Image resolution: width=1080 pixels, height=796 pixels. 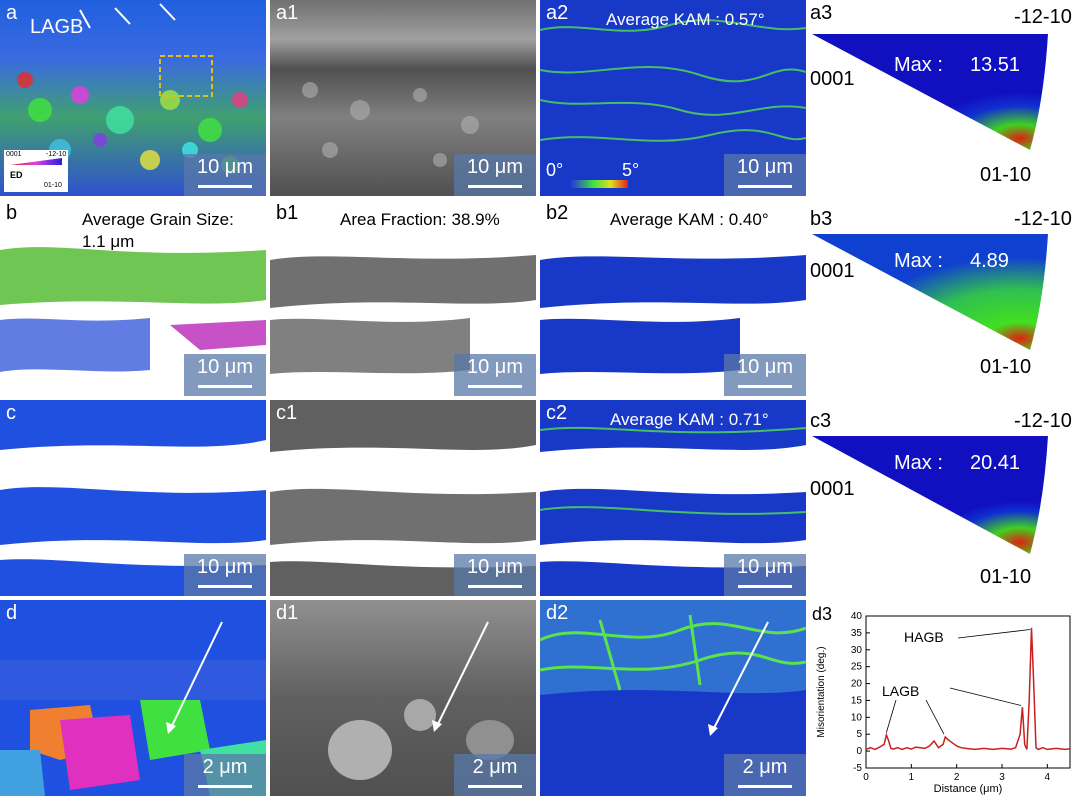 I want to click on x-tick-label: 3, so click(x=1002, y=777).